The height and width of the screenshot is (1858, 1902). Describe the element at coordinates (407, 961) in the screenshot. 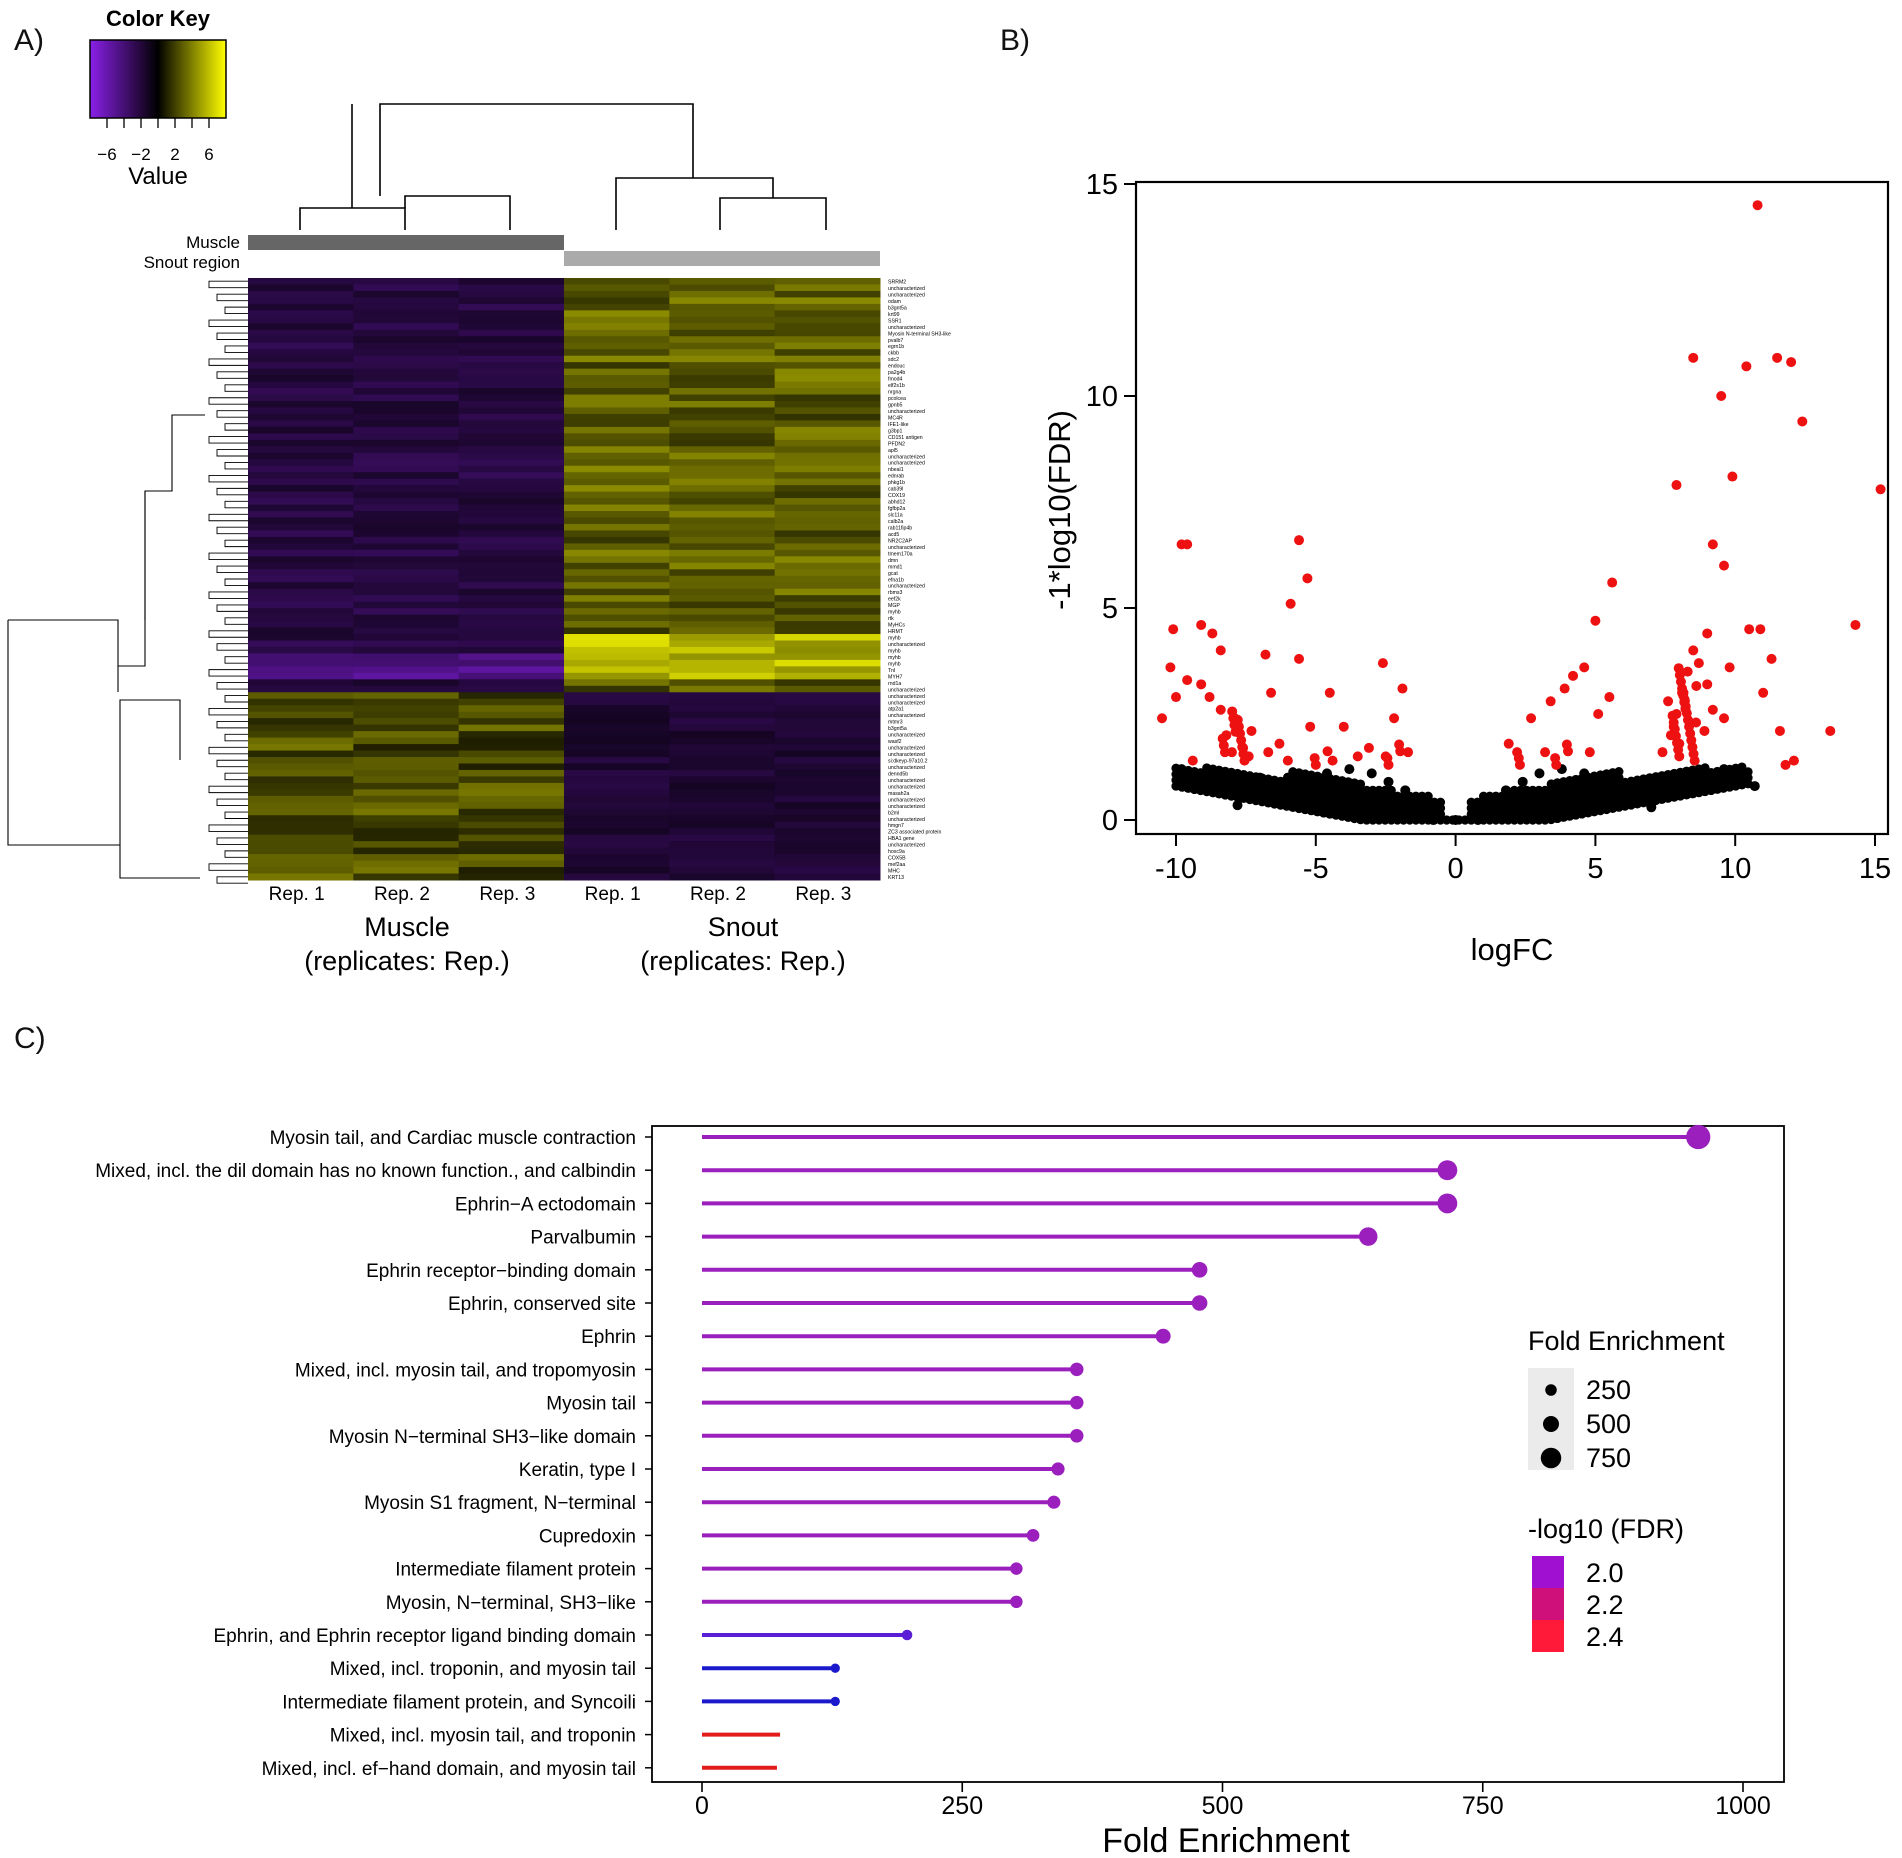

I see `group-sublabel-muscle: (replicates: Rep.)` at that location.